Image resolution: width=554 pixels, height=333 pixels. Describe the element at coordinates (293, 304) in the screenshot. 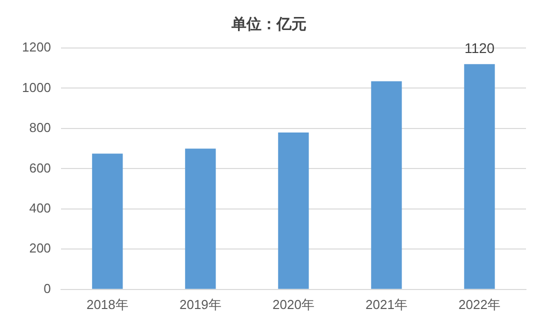

I see `x-tick-label: 2020年` at that location.